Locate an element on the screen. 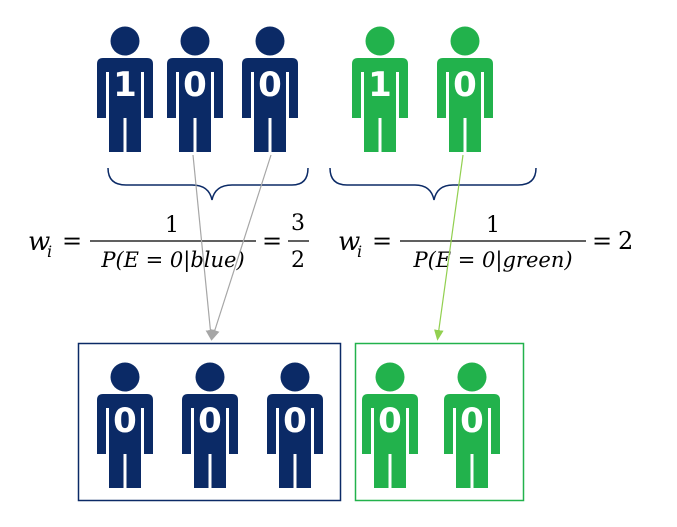 The width and height of the screenshot is (677, 527). top-blue-group: 1 0 0 is located at coordinates (197, 89).